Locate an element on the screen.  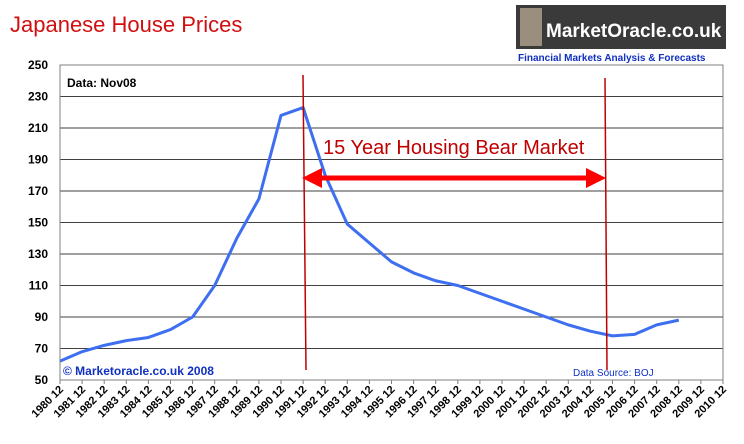
logo-tagline: Financial Markets Analysis & Forecasts is located at coordinates (612, 58).